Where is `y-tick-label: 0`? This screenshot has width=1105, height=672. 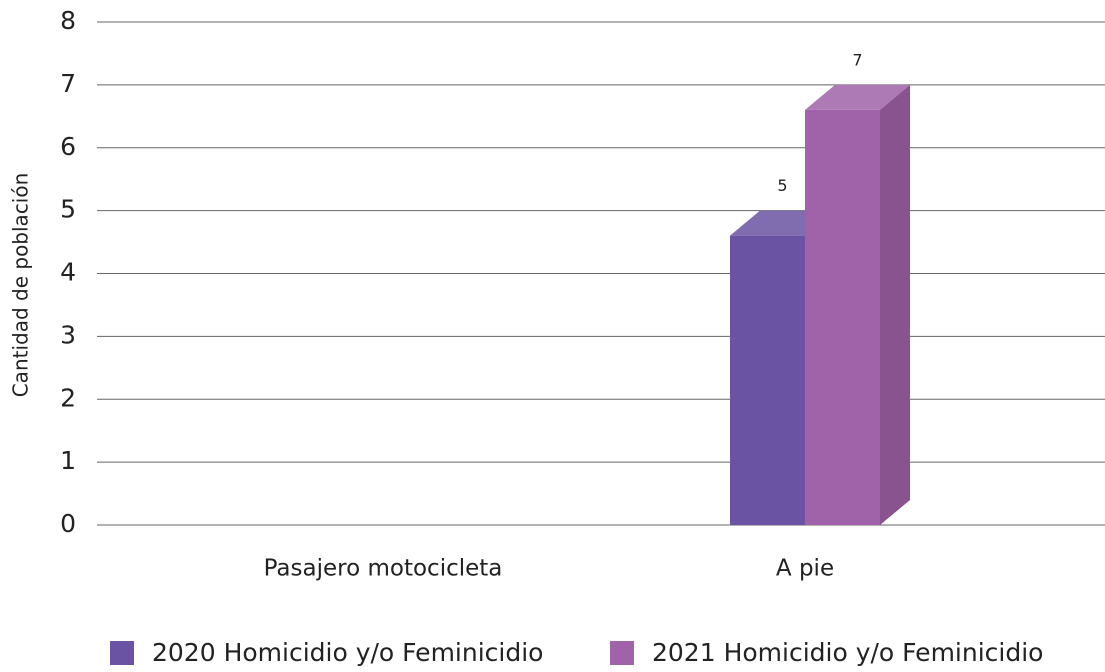
y-tick-label: 0 is located at coordinates (68, 523).